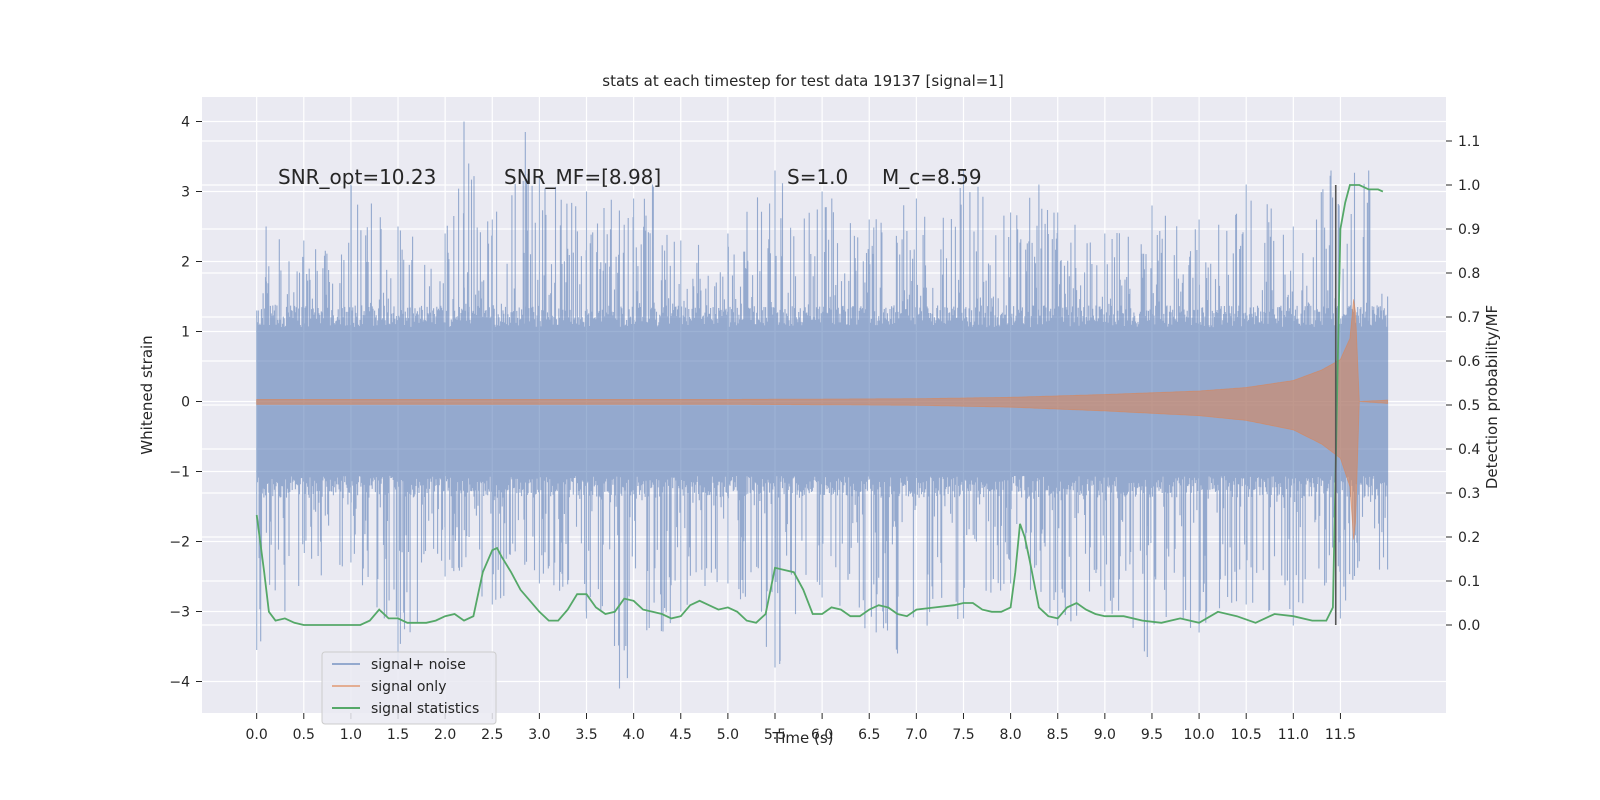 The image size is (1600, 800). What do you see at coordinates (681, 735) in the screenshot?
I see `x-tick-label: 4.5` at bounding box center [681, 735].